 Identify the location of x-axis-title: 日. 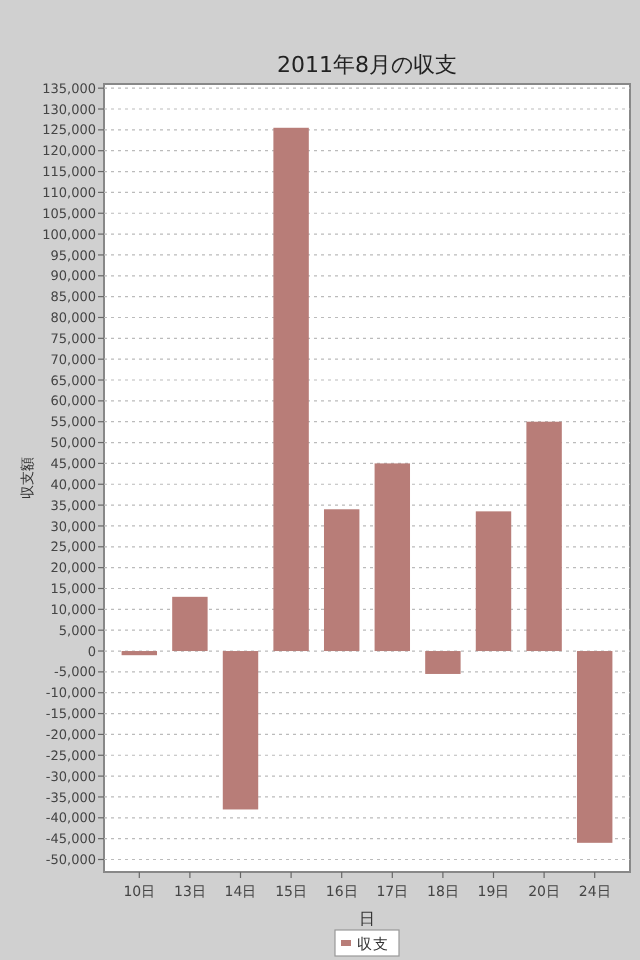
(367, 919).